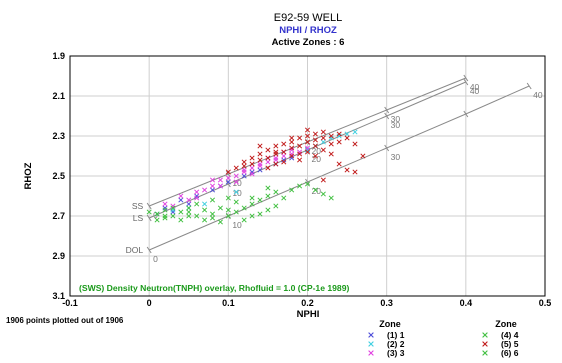  Describe the element at coordinates (396, 125) in the screenshot. I see `lithology-porosity-label: 30` at that location.